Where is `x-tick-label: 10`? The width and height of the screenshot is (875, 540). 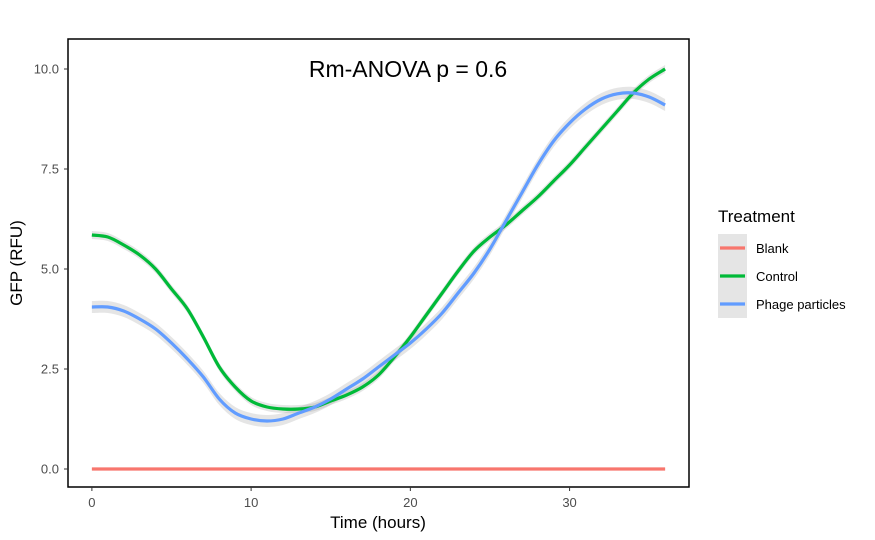
x-tick-label: 10 is located at coordinates (251, 502).